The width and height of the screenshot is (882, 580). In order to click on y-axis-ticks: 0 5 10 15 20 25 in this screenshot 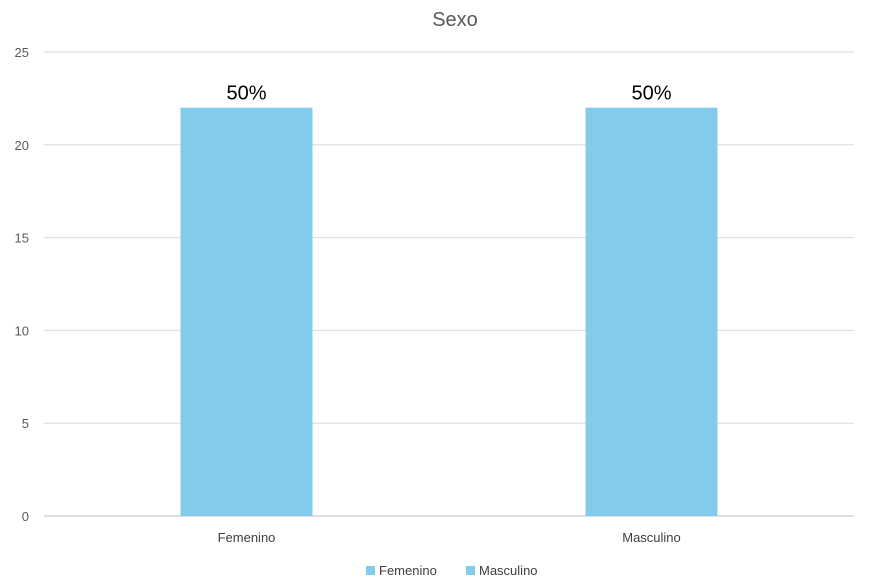, I will do `click(22, 284)`.